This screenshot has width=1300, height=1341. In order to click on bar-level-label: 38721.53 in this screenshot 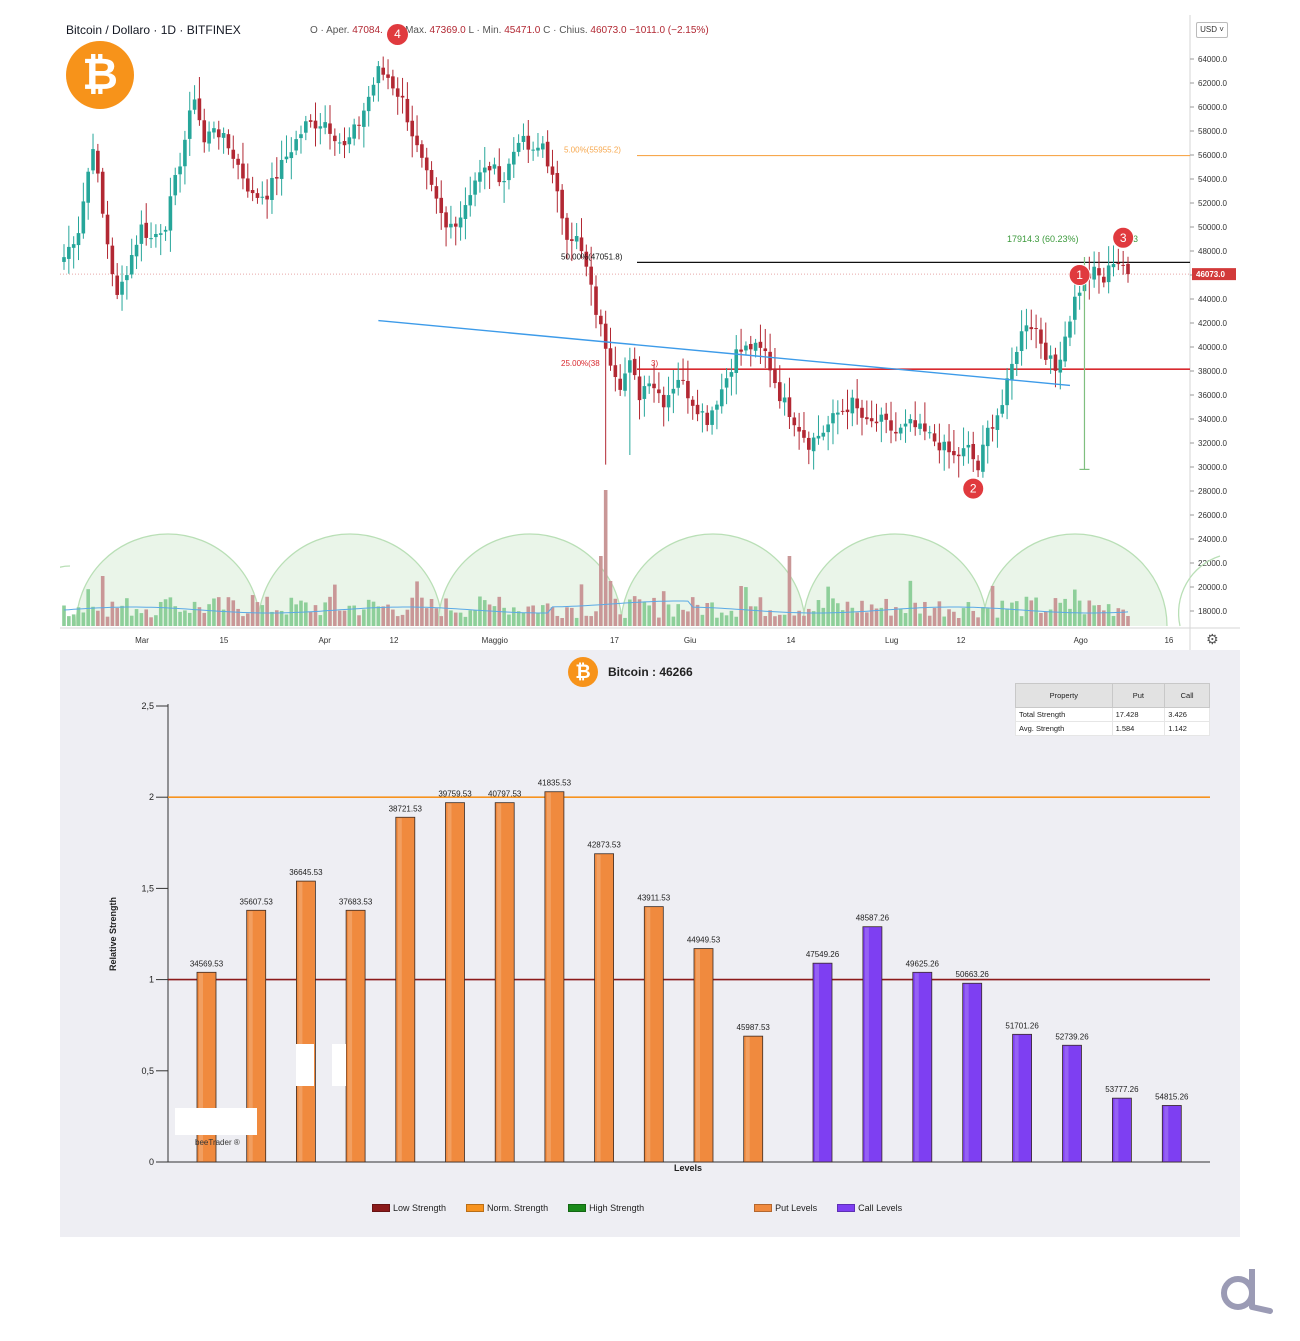, I will do `click(406, 808)`.